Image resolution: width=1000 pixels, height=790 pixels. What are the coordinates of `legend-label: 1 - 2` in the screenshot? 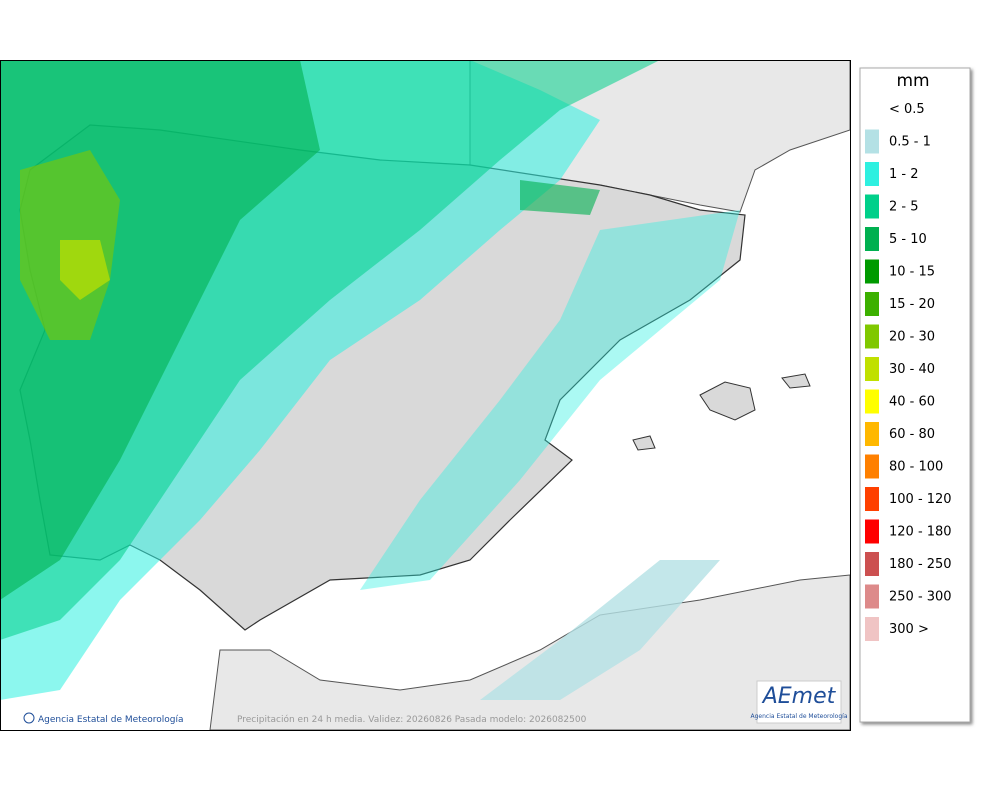 It's located at (904, 174).